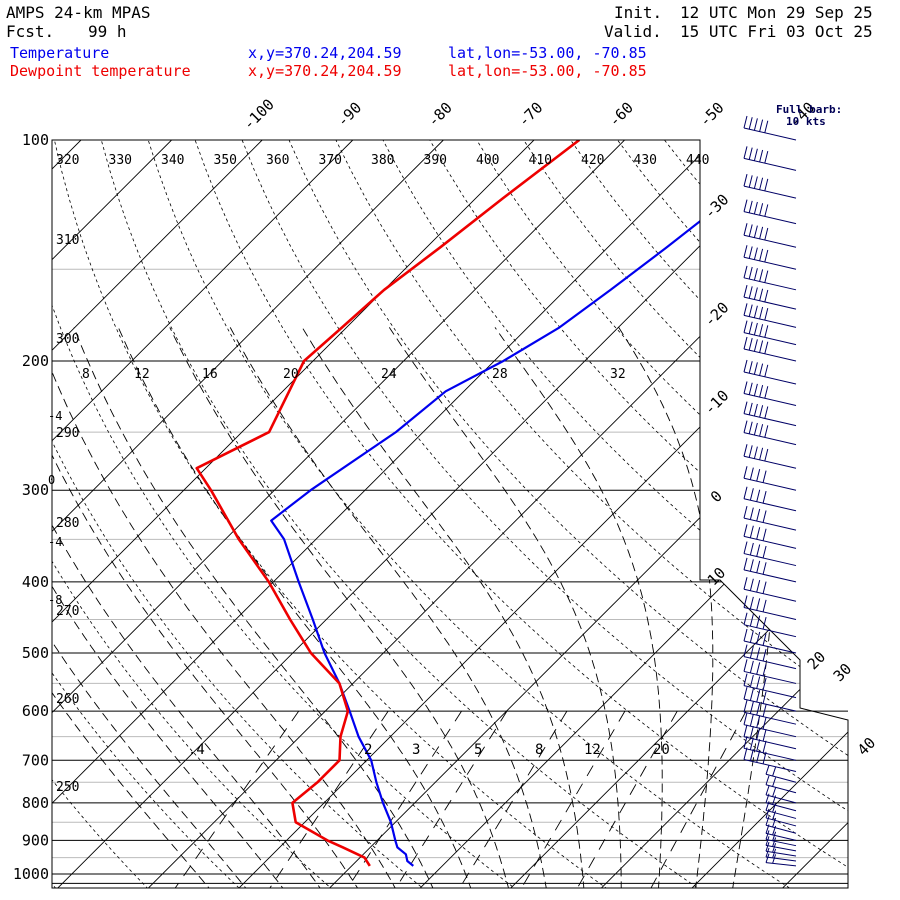  What do you see at coordinates (817, 661) in the screenshot?
I see `isotherm-label: 20` at bounding box center [817, 661].